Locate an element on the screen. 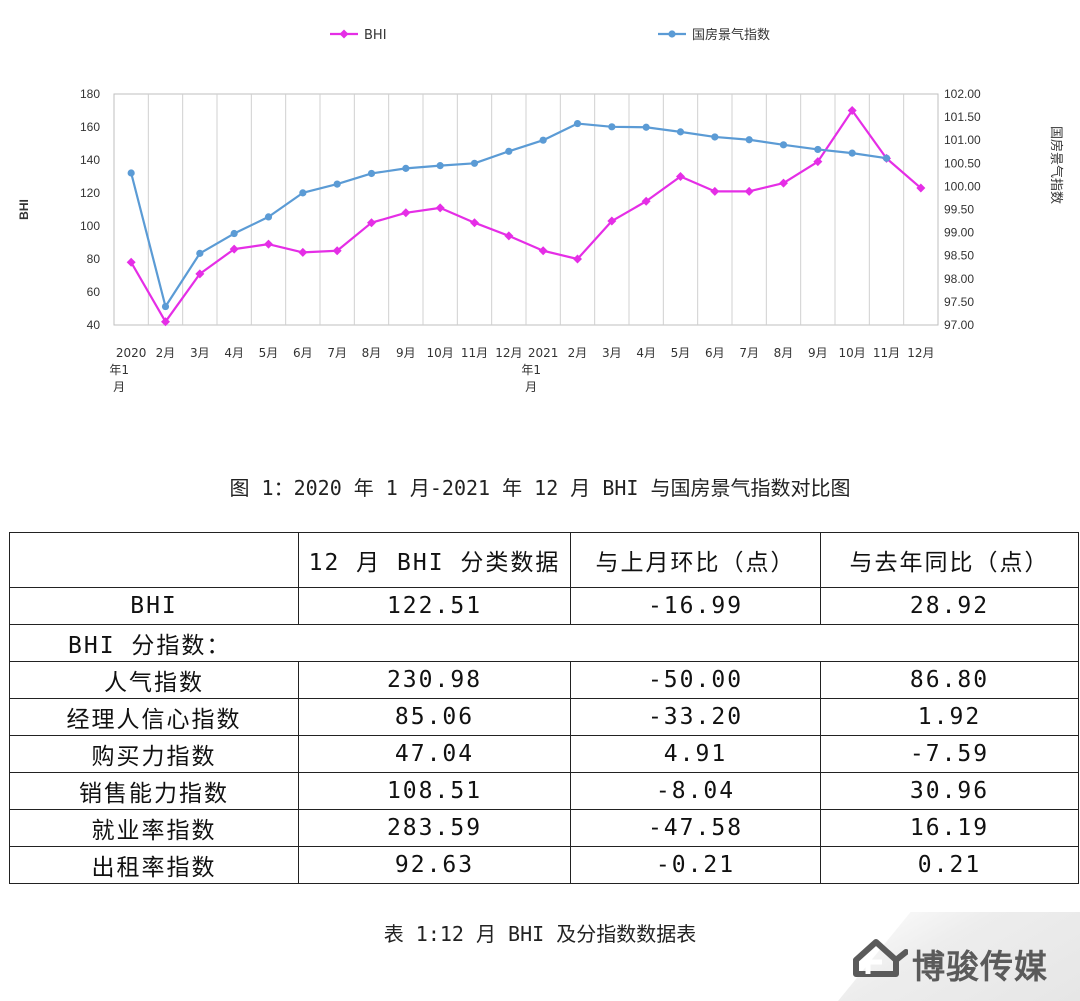 This screenshot has height=1001, width=1080. y2-tick-label: 98.50 is located at coordinates (959, 256).